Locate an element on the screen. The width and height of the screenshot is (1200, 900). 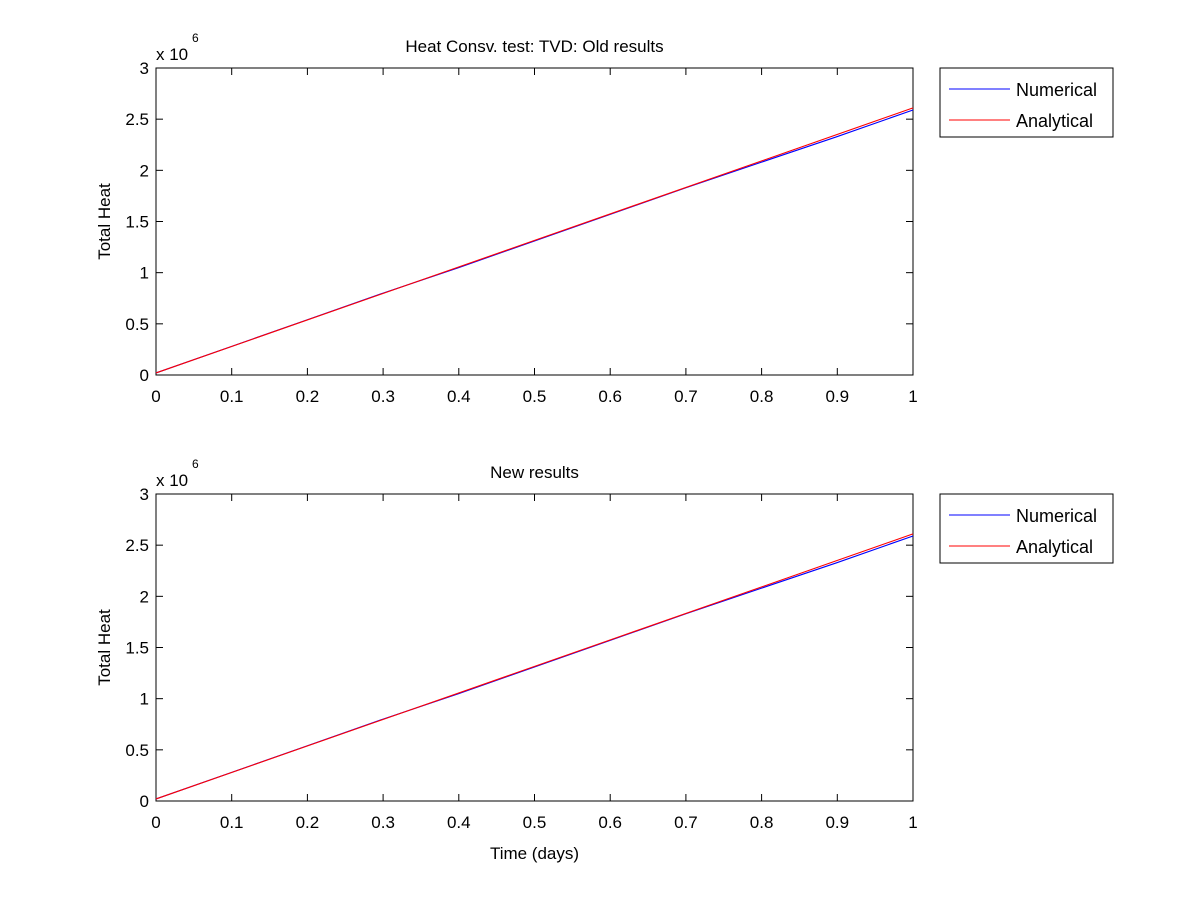
chart-title: New results is located at coordinates (534, 472).